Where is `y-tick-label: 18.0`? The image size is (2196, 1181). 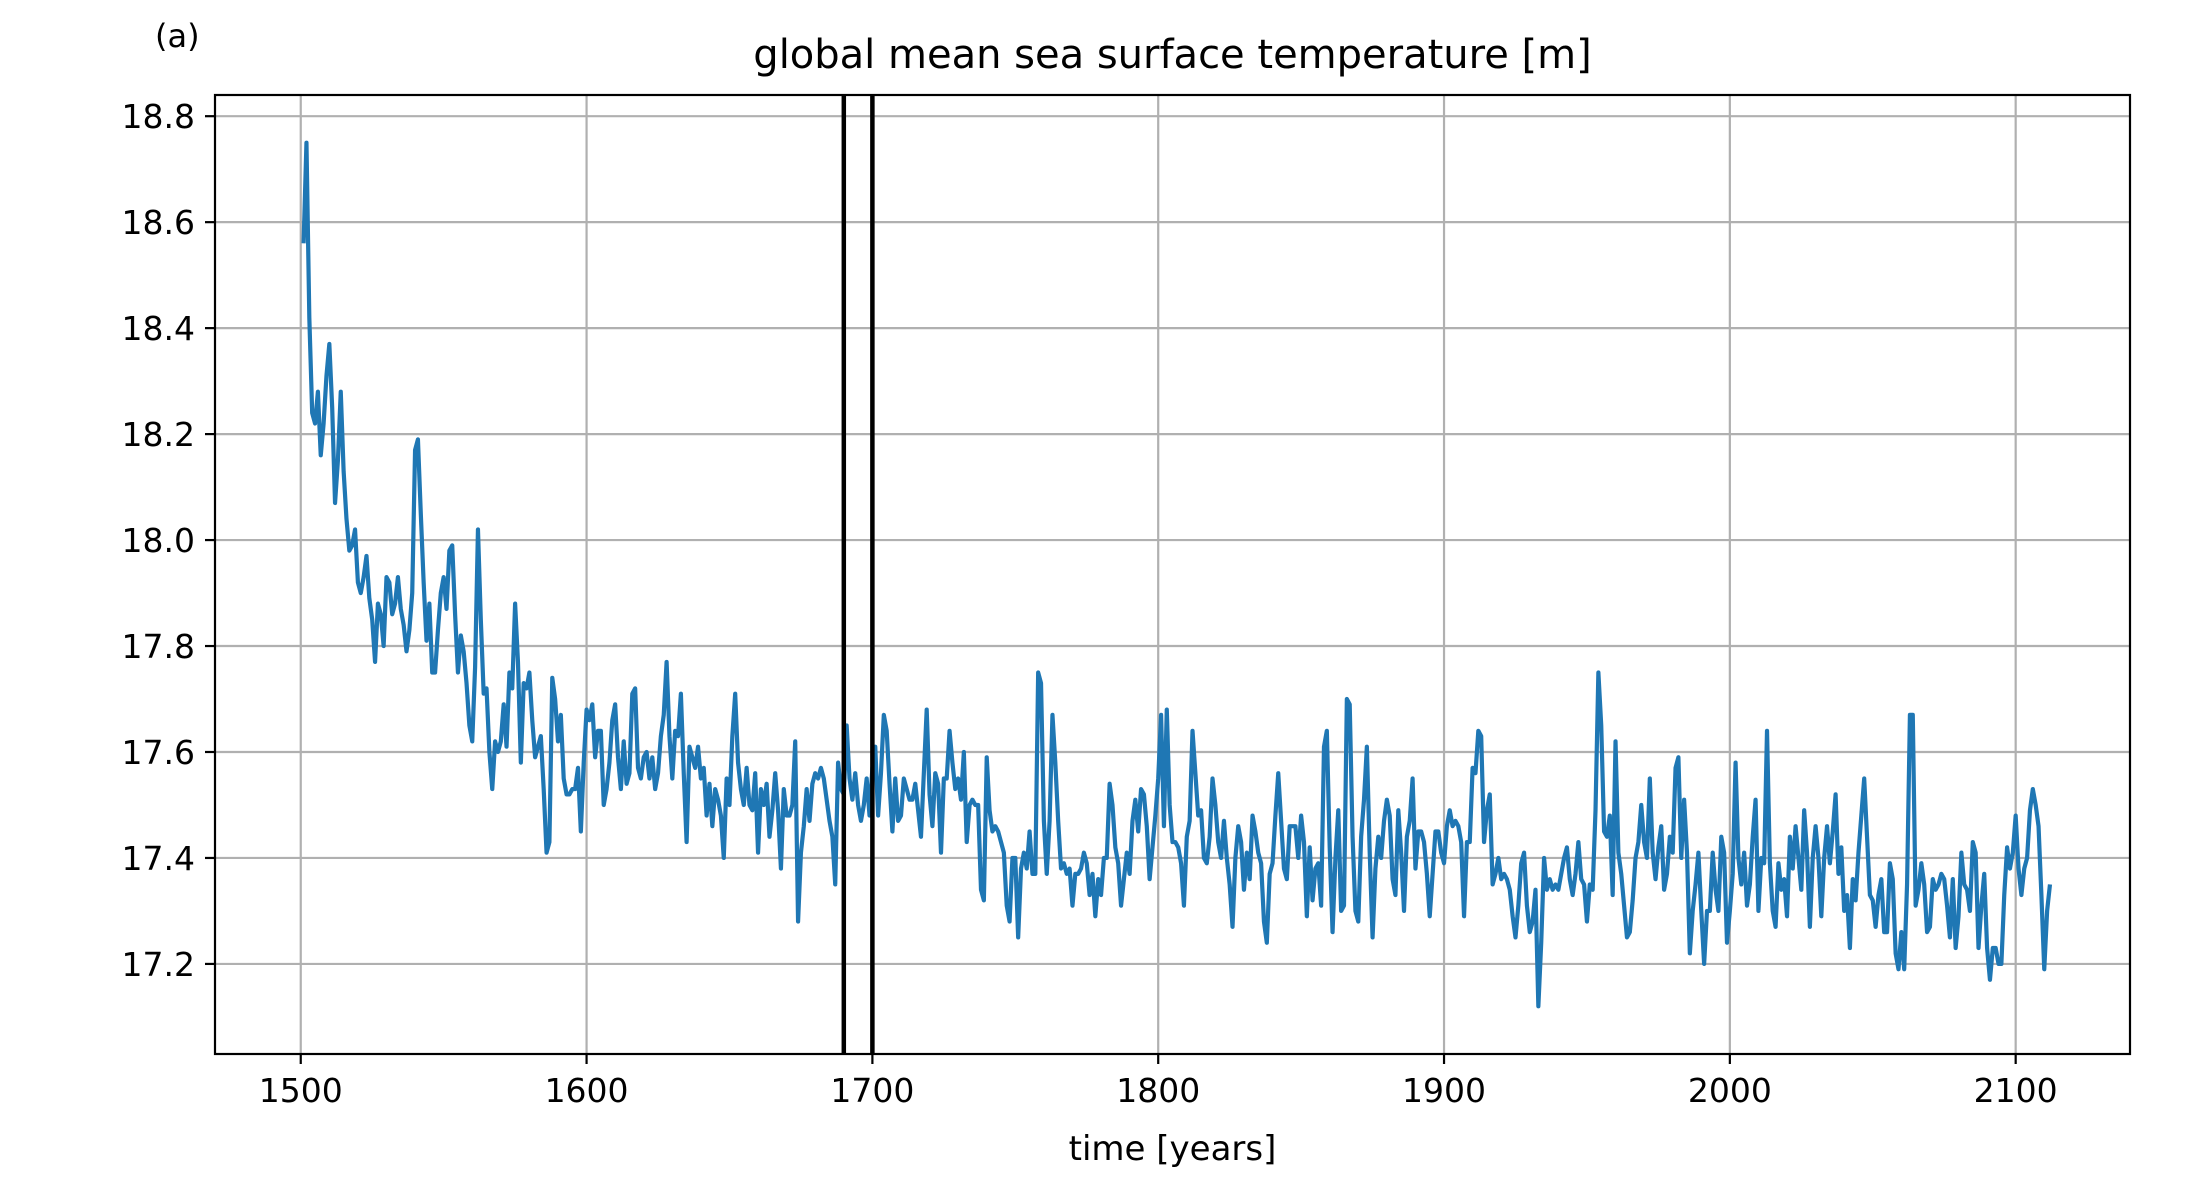
y-tick-label: 18.0 is located at coordinates (158, 540).